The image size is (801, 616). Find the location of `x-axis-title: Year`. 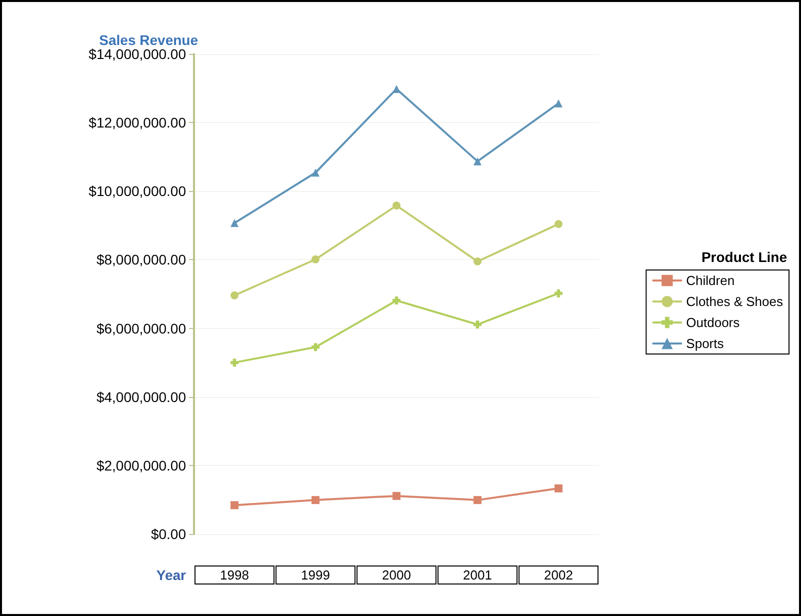

x-axis-title: Year is located at coordinates (171, 575).